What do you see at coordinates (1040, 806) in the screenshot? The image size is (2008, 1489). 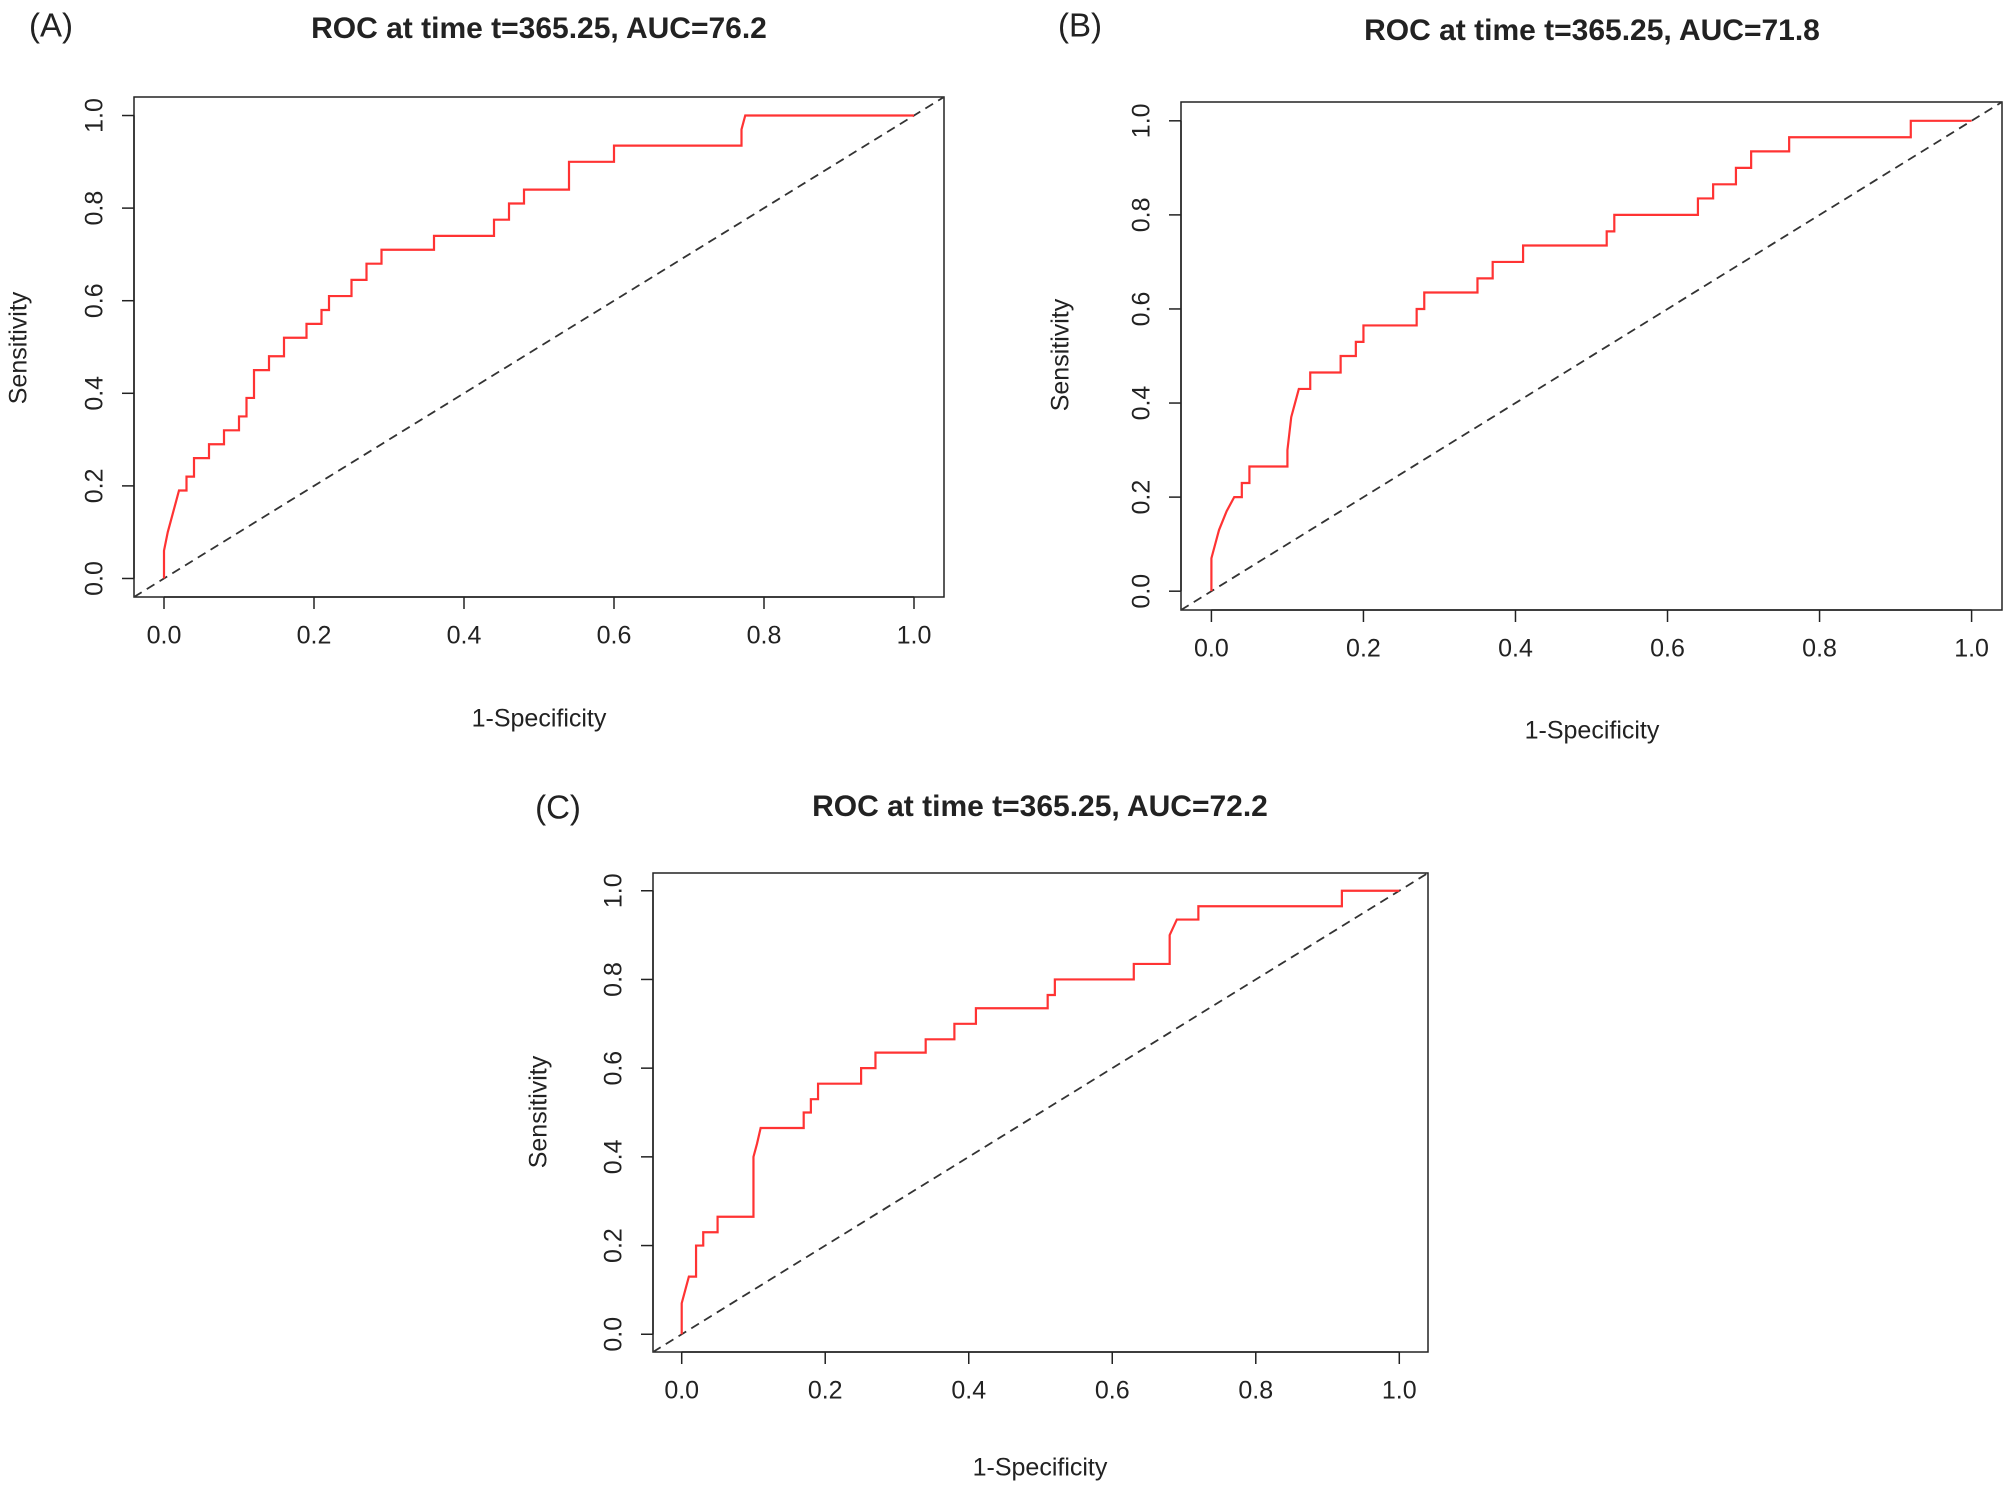 I see `chart-title: ROC at time t=365.25, AUC=72.2` at bounding box center [1040, 806].